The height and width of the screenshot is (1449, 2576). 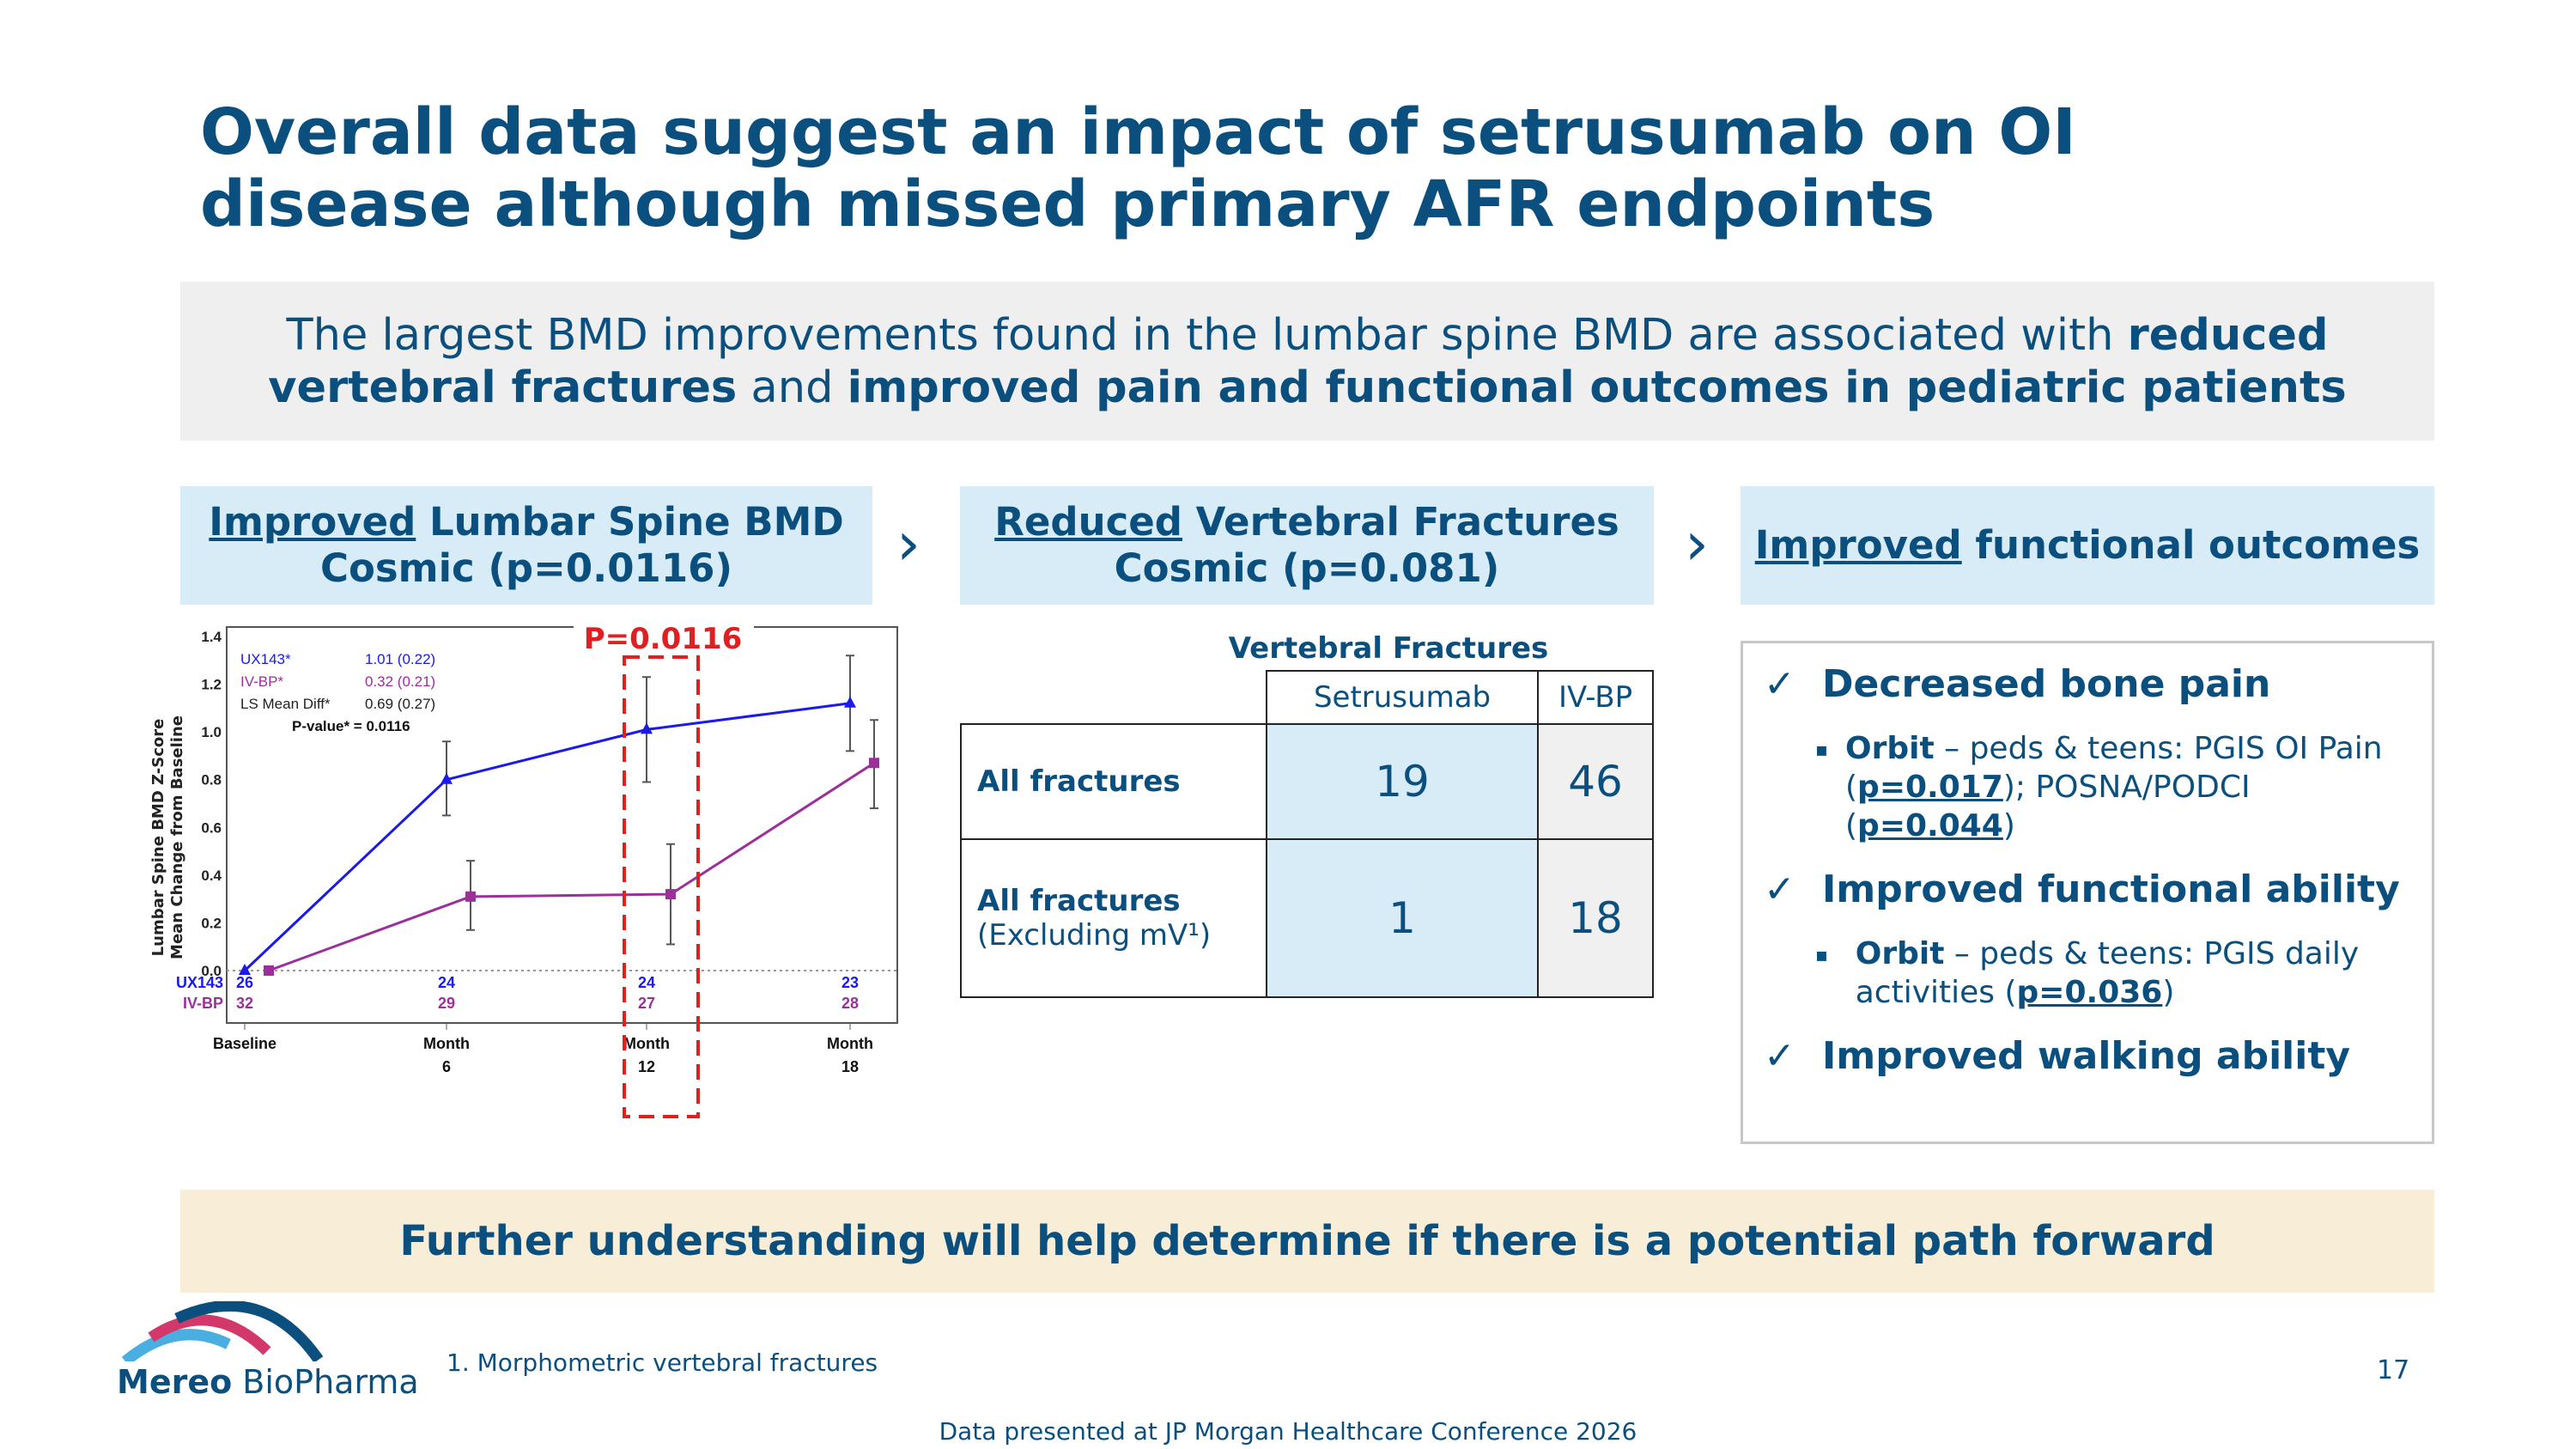 I want to click on n-row-label: UX143, so click(x=199, y=982).